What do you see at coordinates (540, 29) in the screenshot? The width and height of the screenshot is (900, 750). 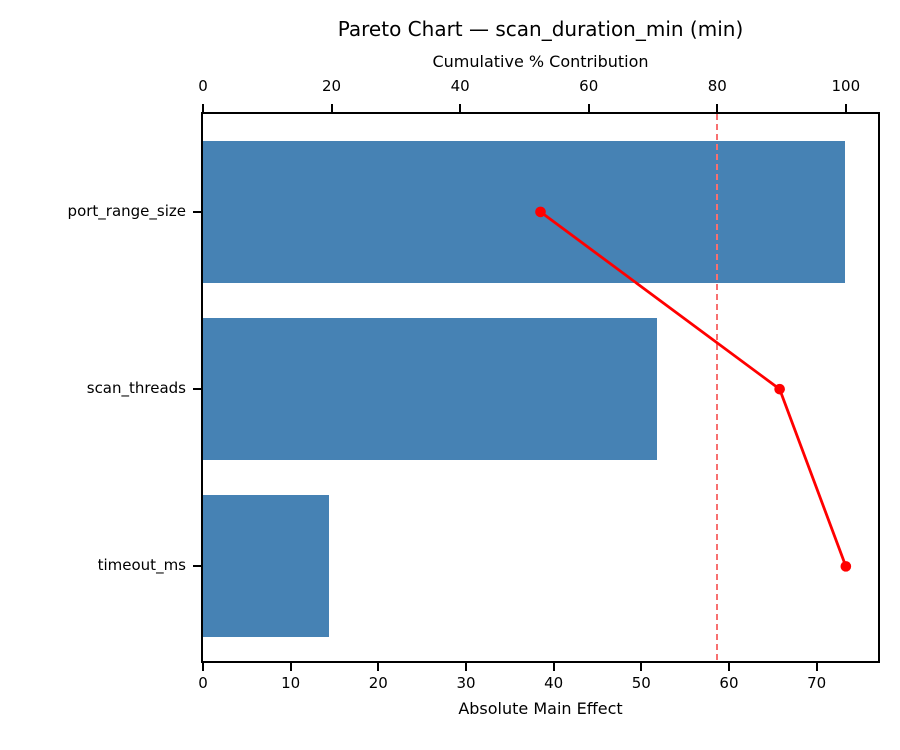 I see `chart-title: Pareto Chart — scan_duration_min (min)` at bounding box center [540, 29].